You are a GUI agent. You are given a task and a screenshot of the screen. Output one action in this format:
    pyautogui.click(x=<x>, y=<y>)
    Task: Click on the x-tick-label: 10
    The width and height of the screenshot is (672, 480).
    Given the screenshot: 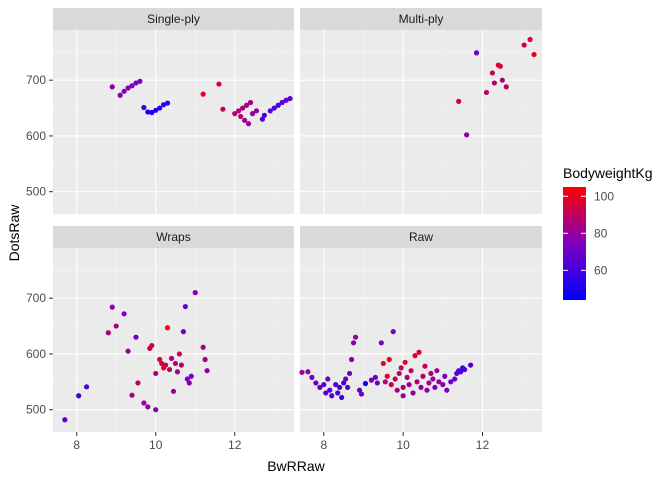 What is the action you would take?
    pyautogui.click(x=403, y=445)
    